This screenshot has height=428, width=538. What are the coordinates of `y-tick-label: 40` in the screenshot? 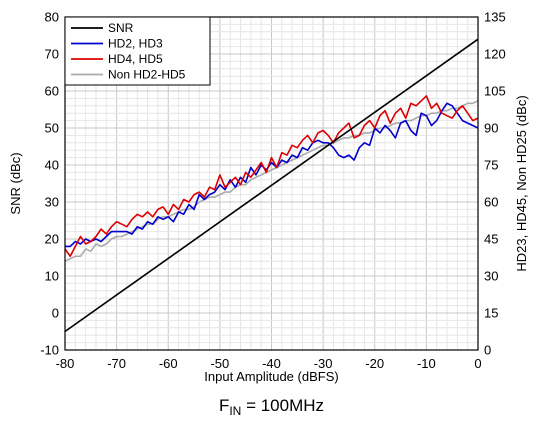 It's located at (52, 165).